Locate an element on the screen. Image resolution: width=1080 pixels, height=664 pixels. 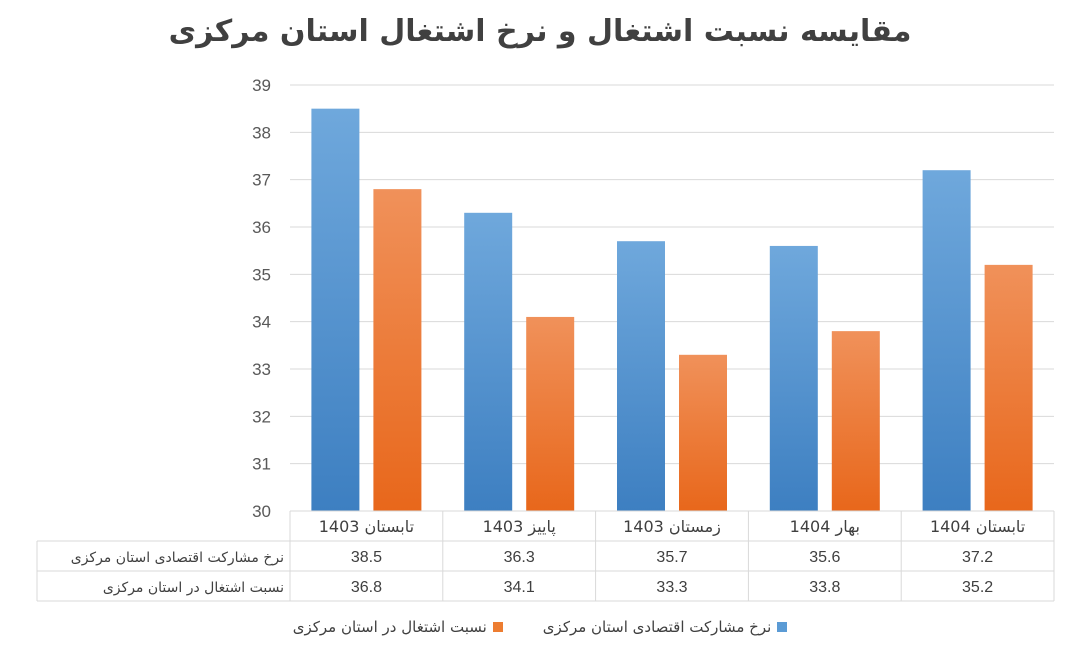
category-label: بهار 1404 is located at coordinates (825, 527).